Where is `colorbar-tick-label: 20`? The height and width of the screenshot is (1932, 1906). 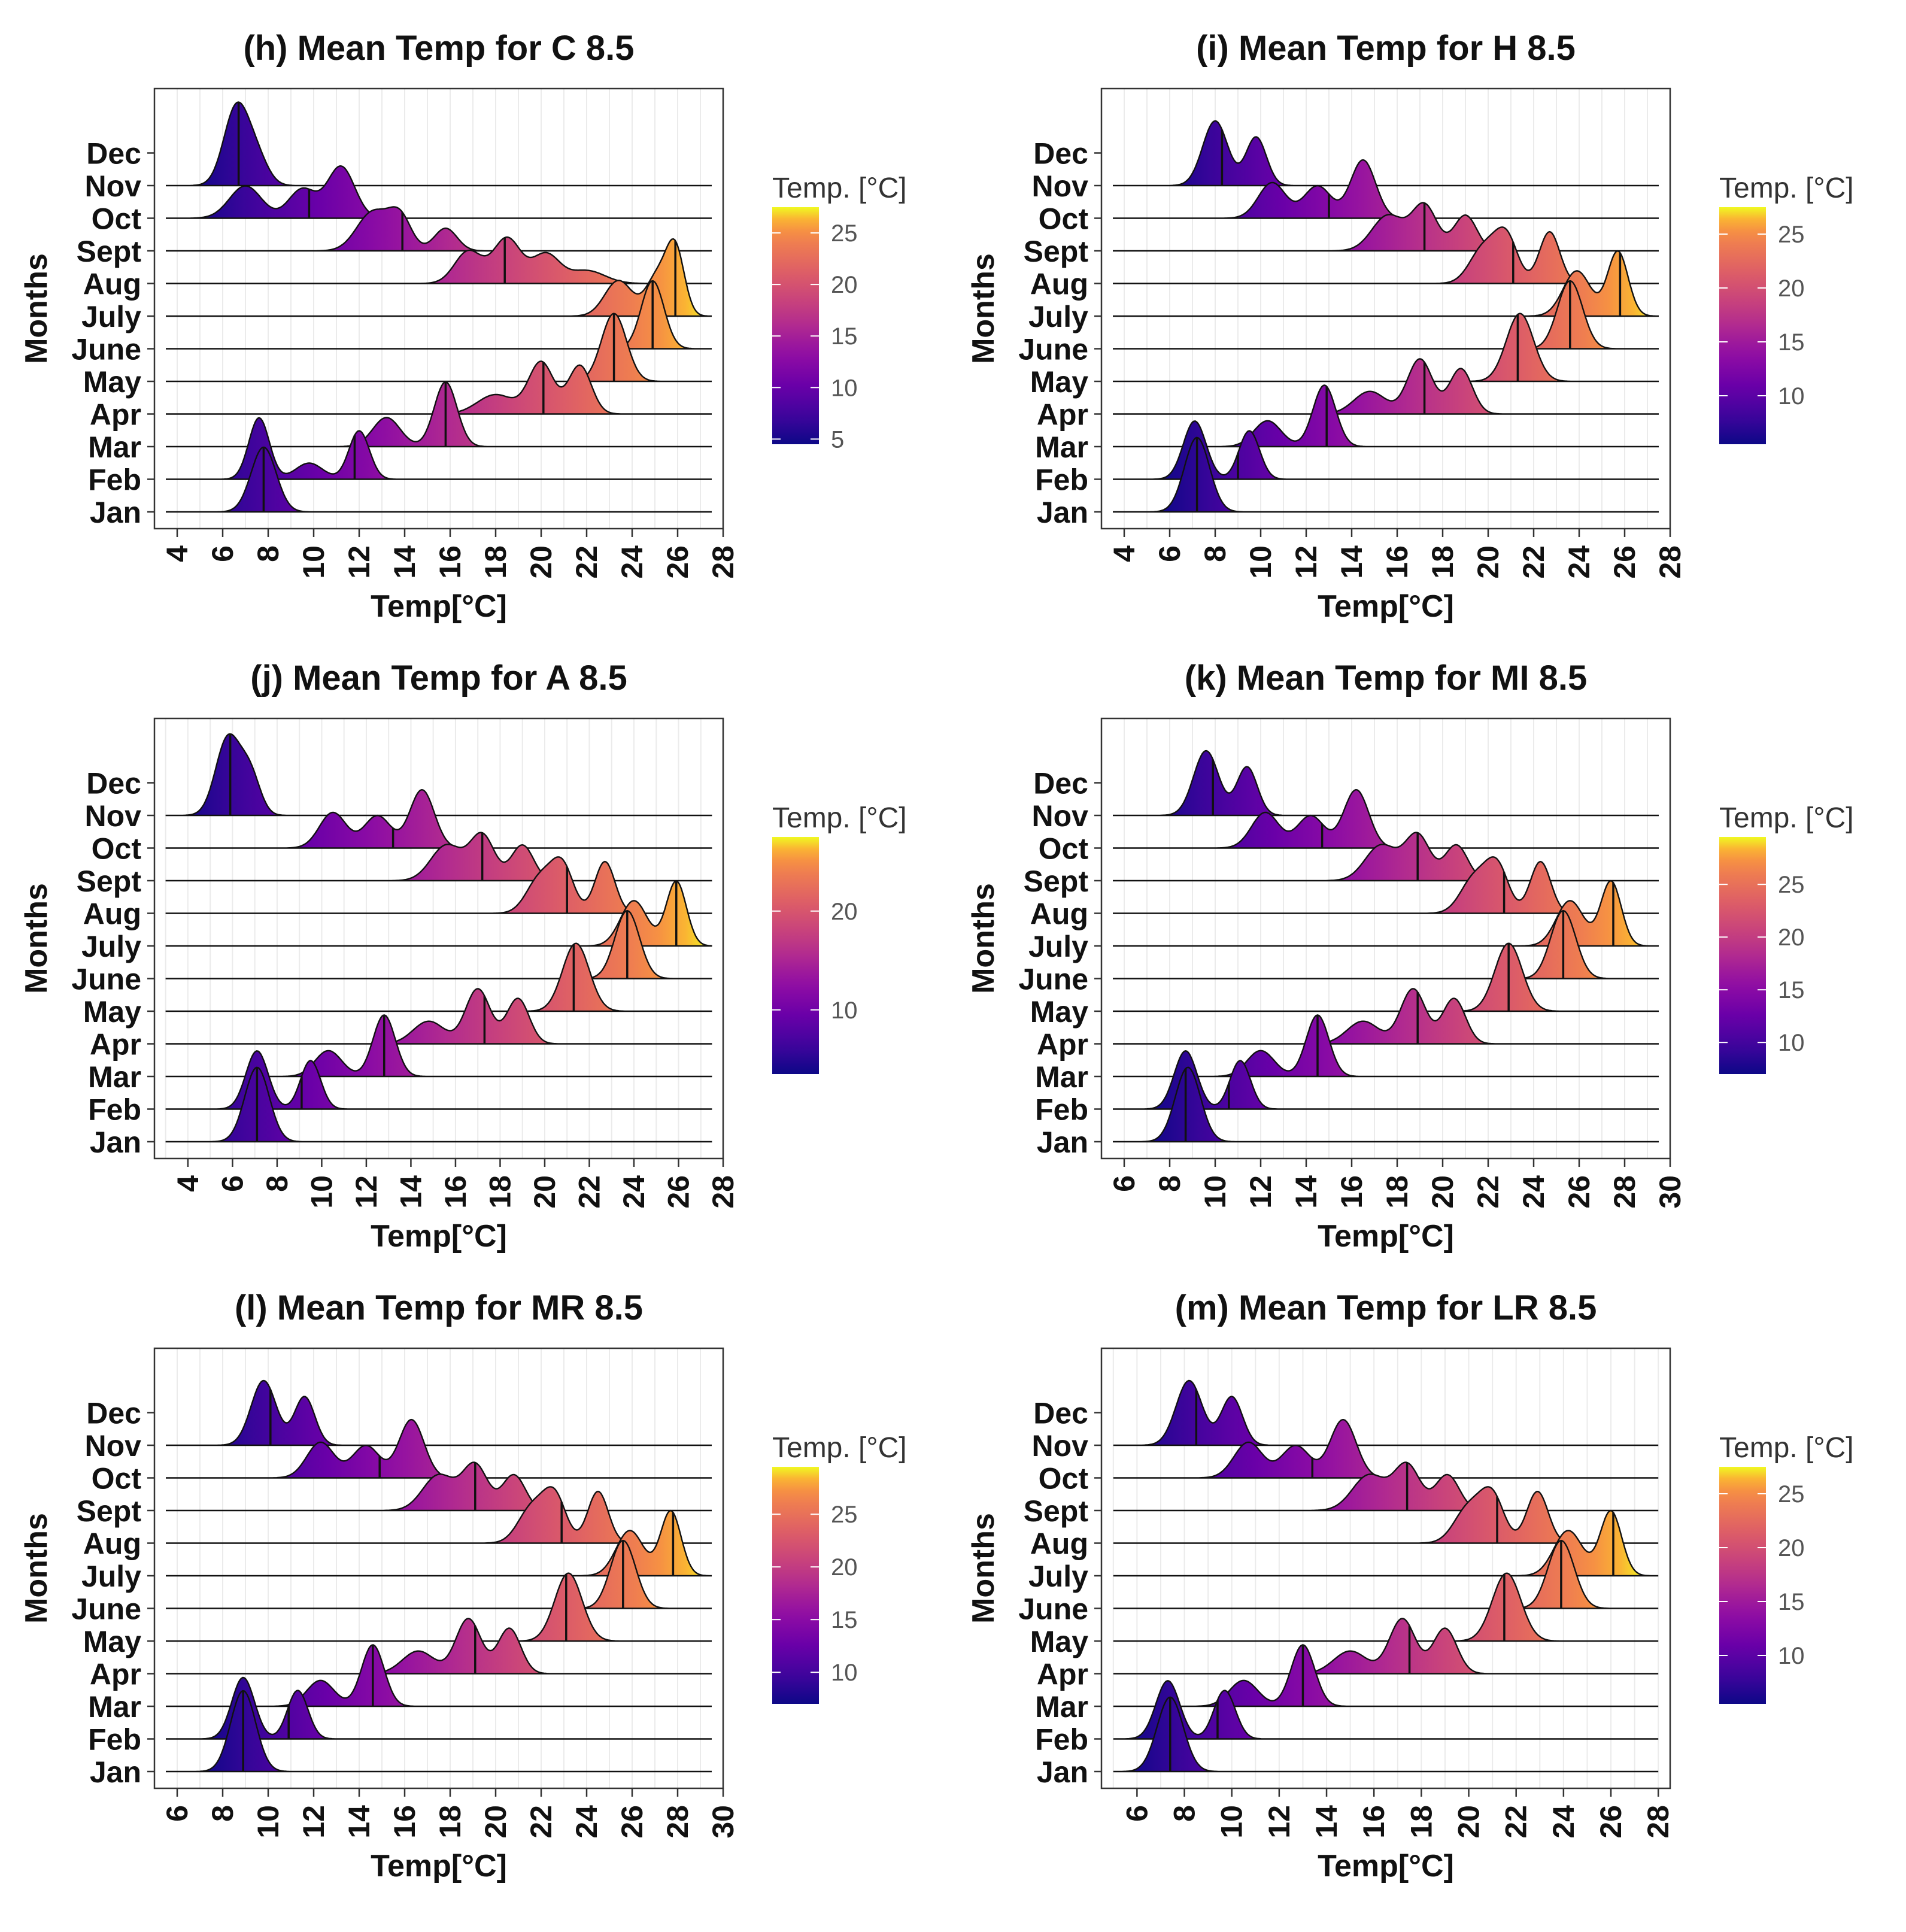 colorbar-tick-label: 20 is located at coordinates (844, 285).